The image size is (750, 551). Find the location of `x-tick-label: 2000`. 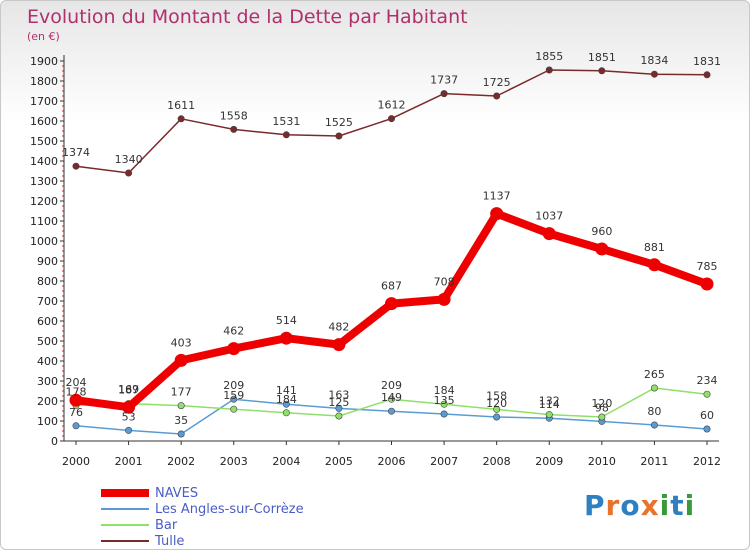

x-tick-label: 2000 is located at coordinates (76, 461).